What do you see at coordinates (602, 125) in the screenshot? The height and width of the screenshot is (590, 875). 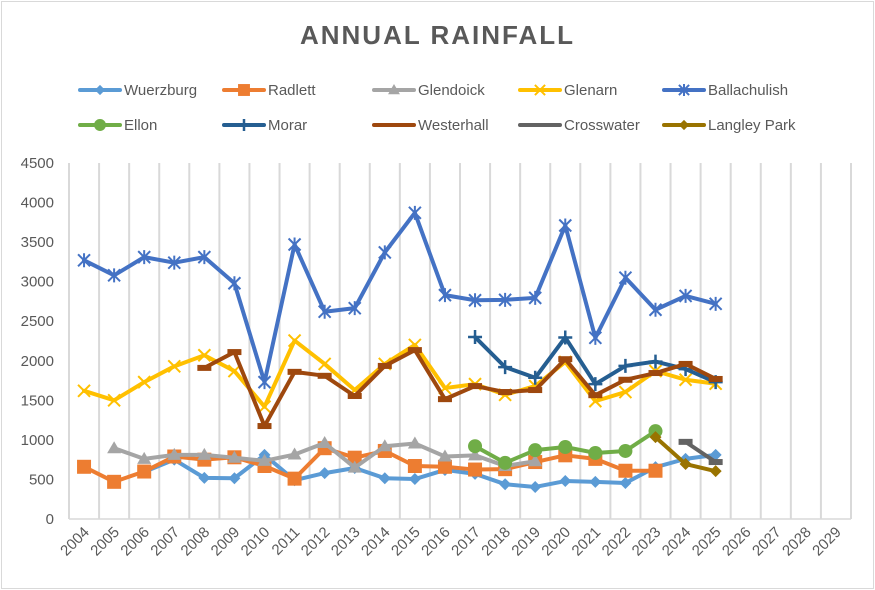 I see `legend-label: Crosswater` at bounding box center [602, 125].